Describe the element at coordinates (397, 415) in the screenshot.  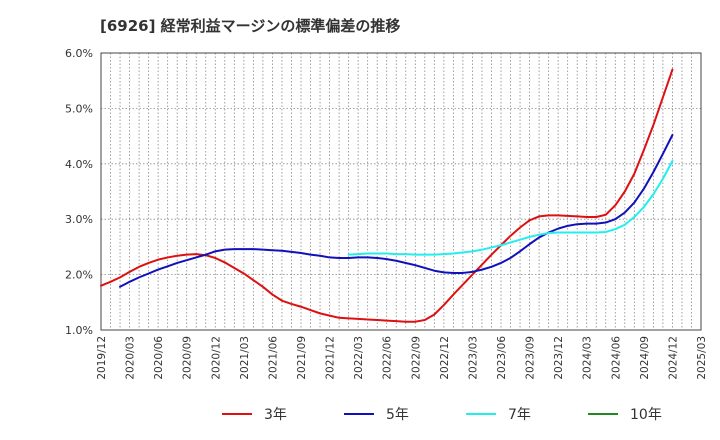
I see `legend-label: 5年` at that location.